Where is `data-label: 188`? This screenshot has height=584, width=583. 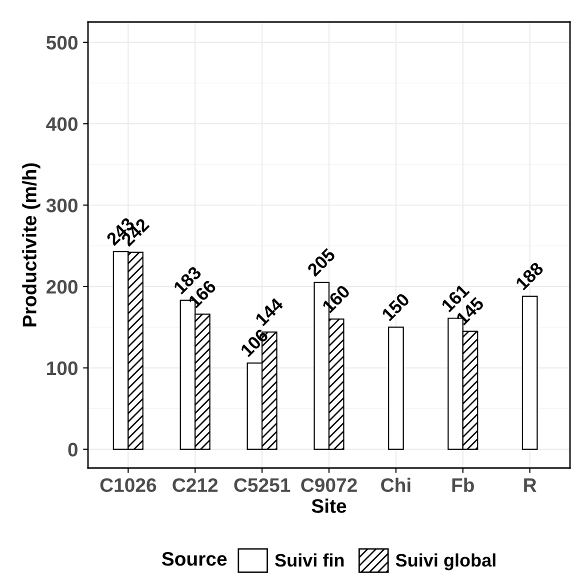 data-label: 188 is located at coordinates (529, 276).